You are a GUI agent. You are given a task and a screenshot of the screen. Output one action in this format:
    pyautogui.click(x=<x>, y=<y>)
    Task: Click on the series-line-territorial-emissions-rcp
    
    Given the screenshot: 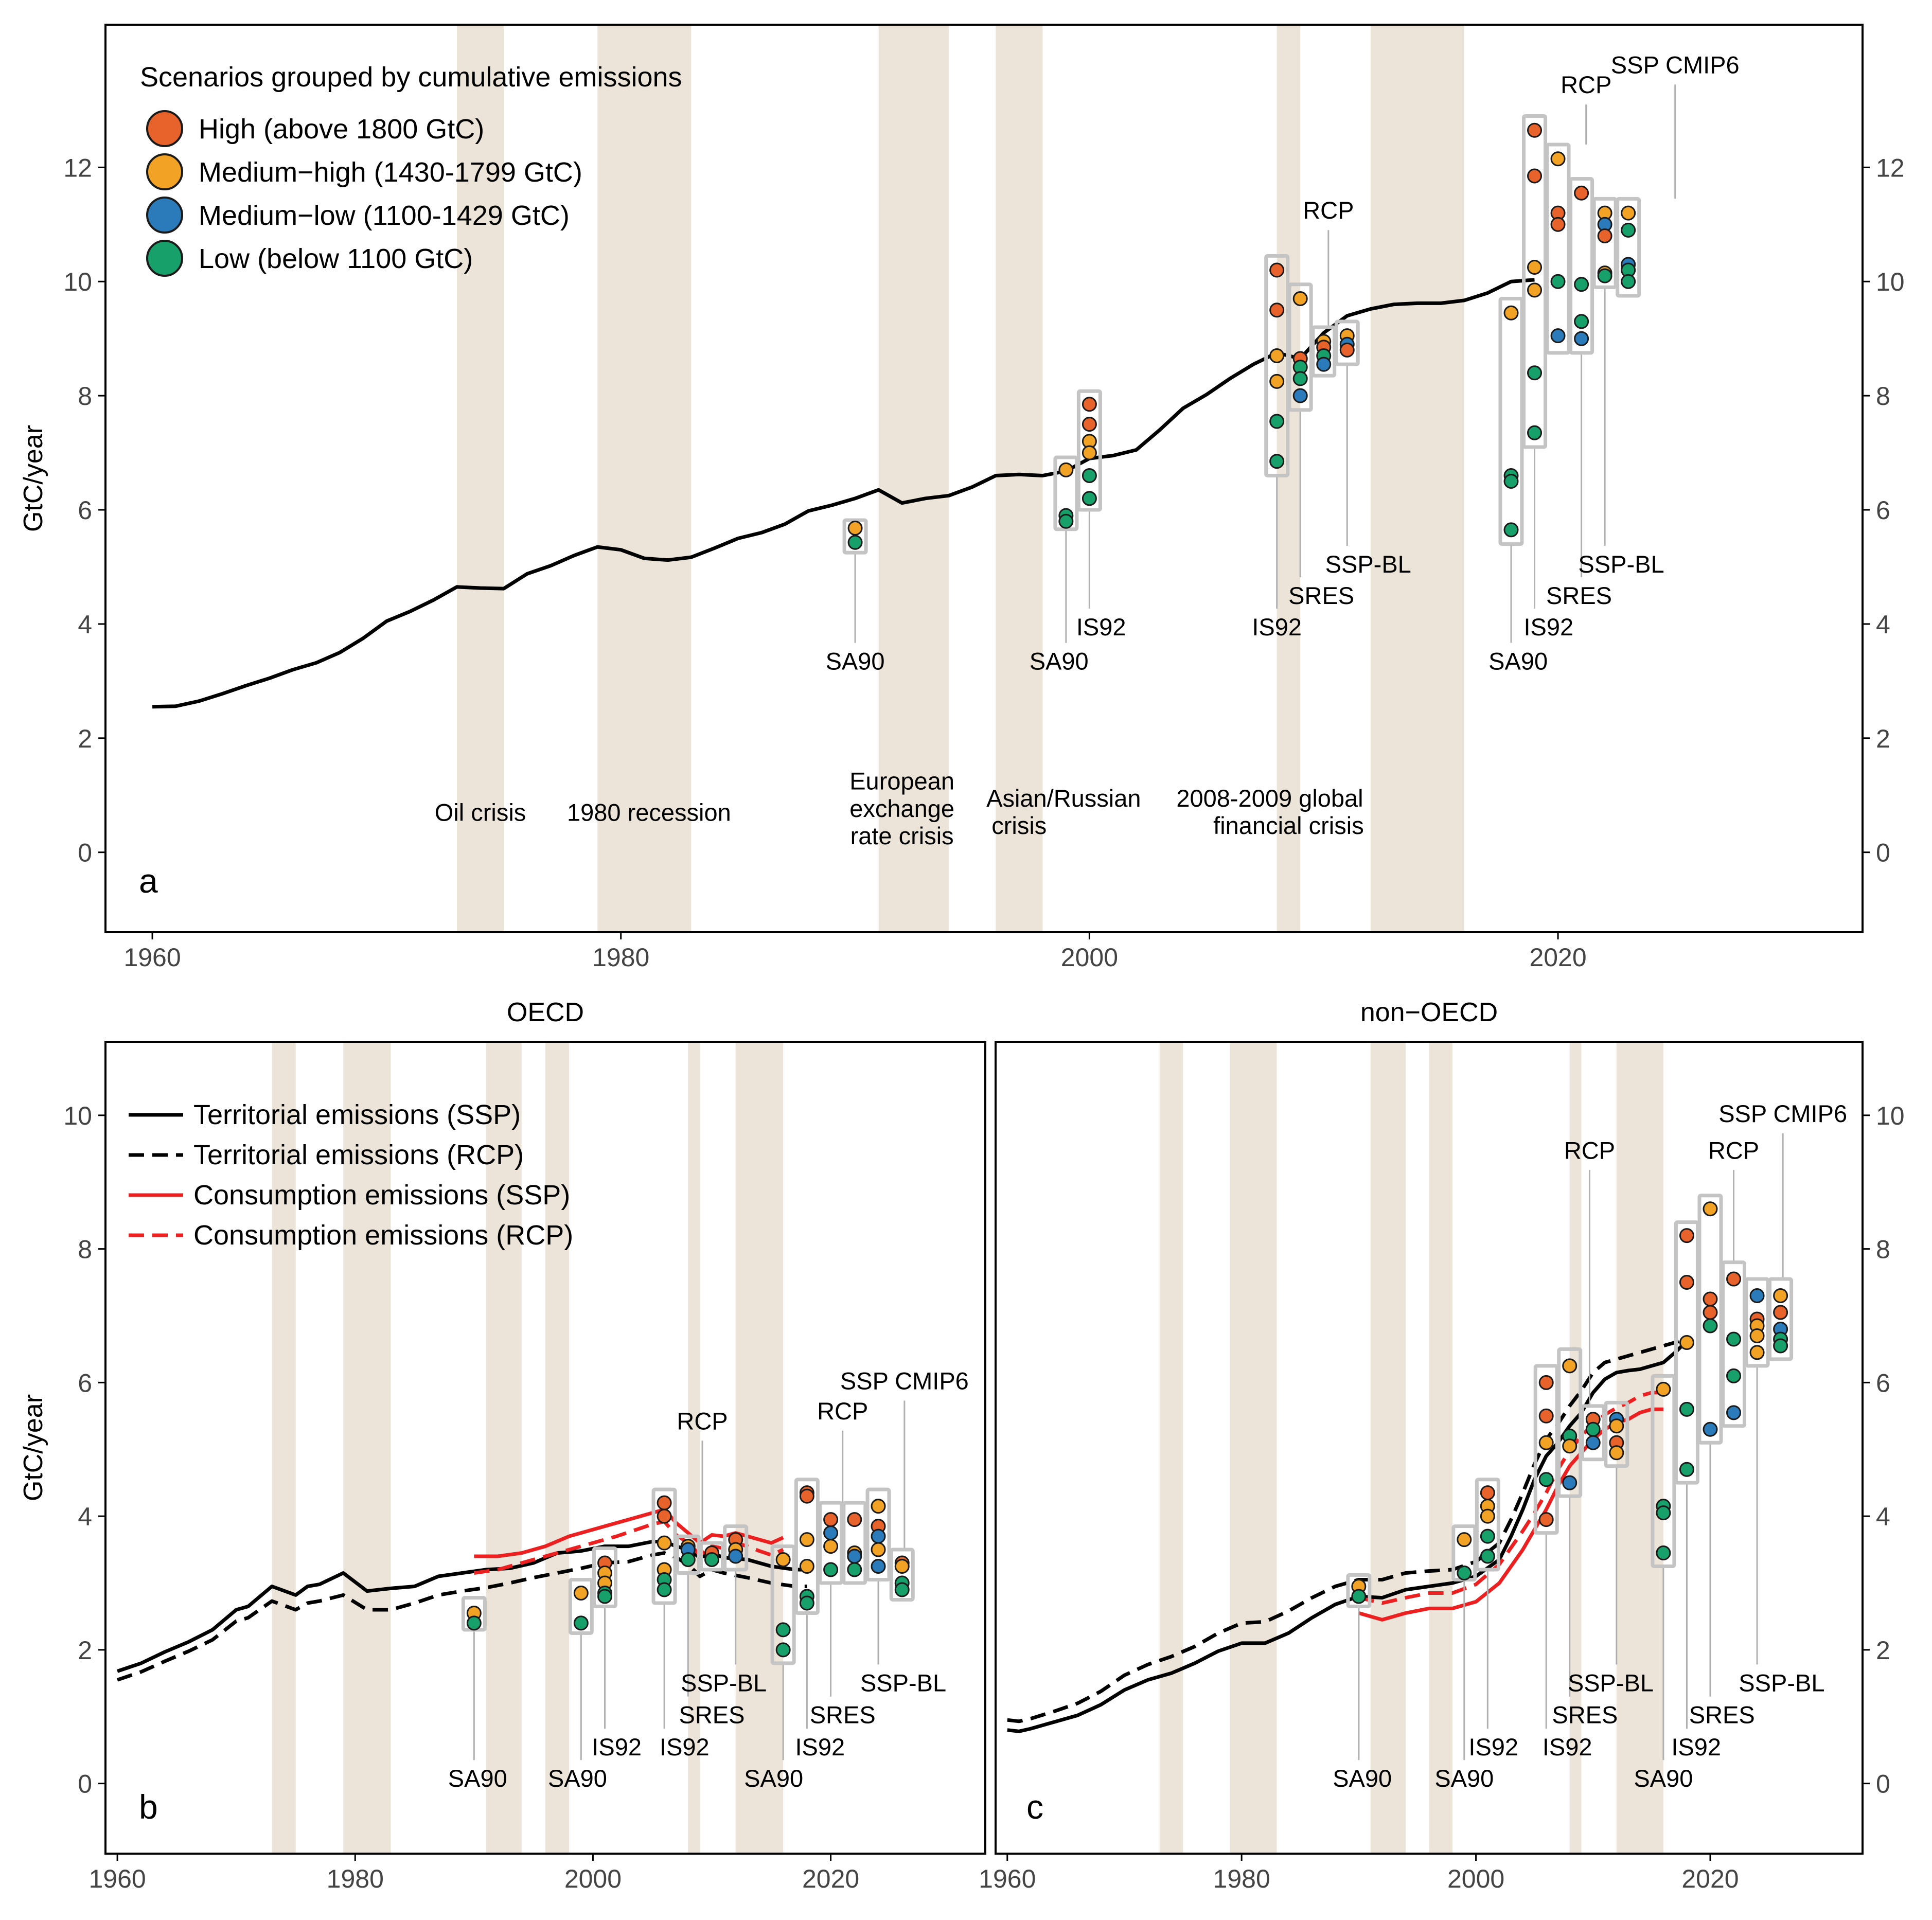 What is the action you would take?
    pyautogui.click(x=461, y=1616)
    